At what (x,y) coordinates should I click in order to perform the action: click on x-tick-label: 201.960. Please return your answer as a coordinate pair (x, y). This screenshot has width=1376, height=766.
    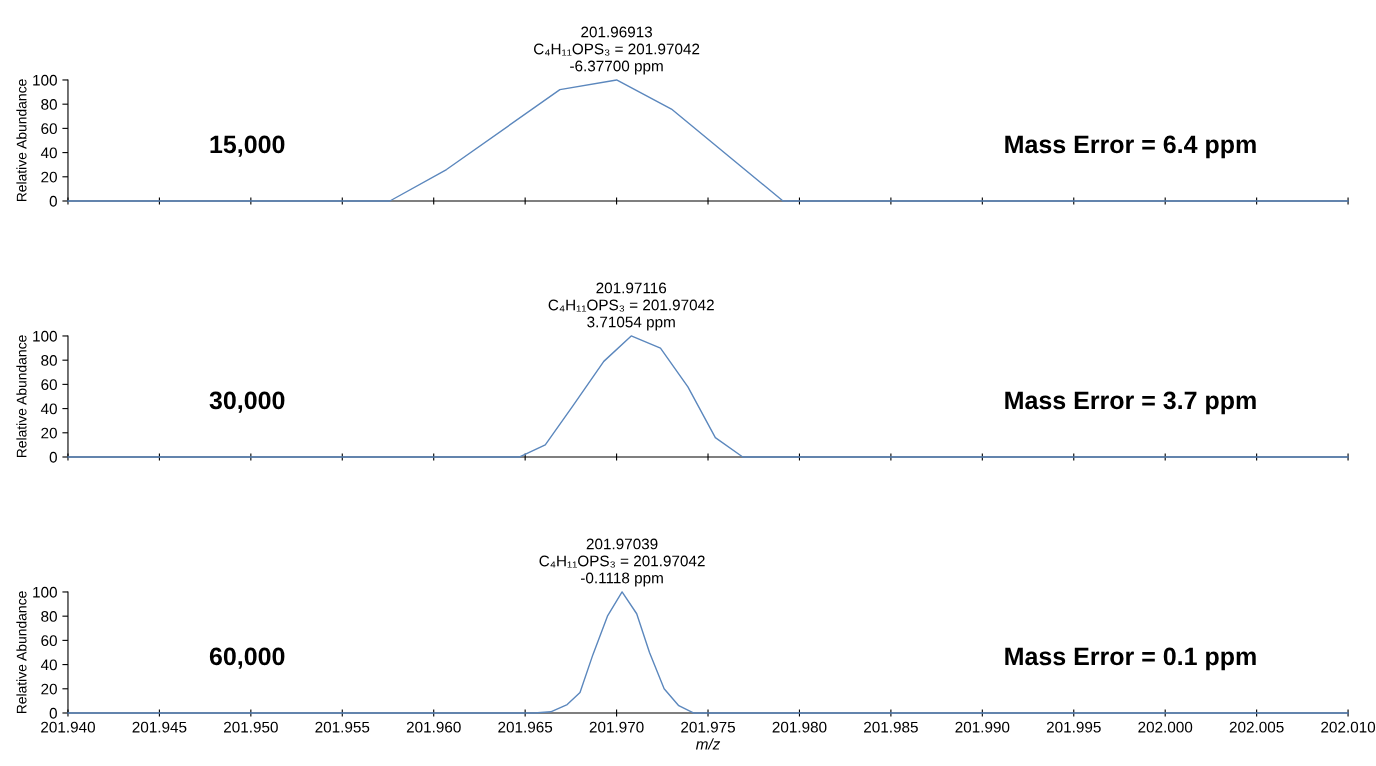
    Looking at the image, I should click on (433, 727).